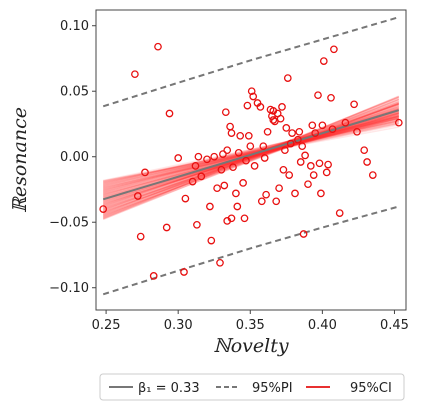 This screenshot has width=423, height=416. I want to click on legend-fit-label: β₁ = 0.33, so click(169, 388).